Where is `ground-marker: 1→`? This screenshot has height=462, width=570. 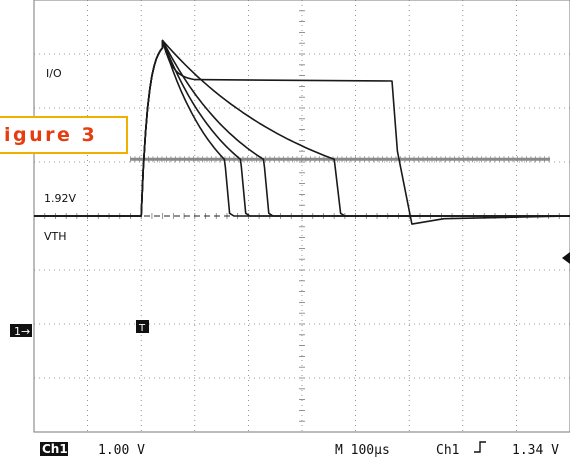 ground-marker: 1→ is located at coordinates (21, 331).